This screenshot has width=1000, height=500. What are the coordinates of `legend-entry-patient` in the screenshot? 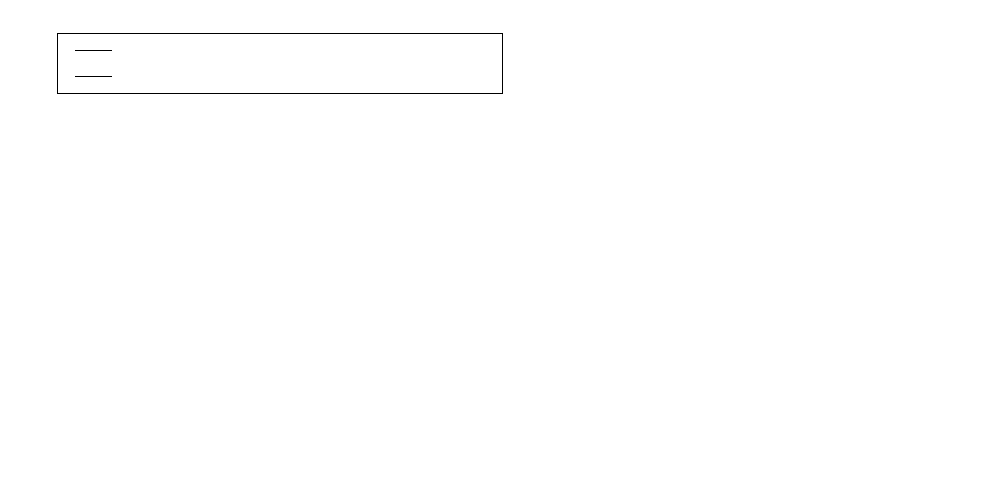 It's located at (280, 76).